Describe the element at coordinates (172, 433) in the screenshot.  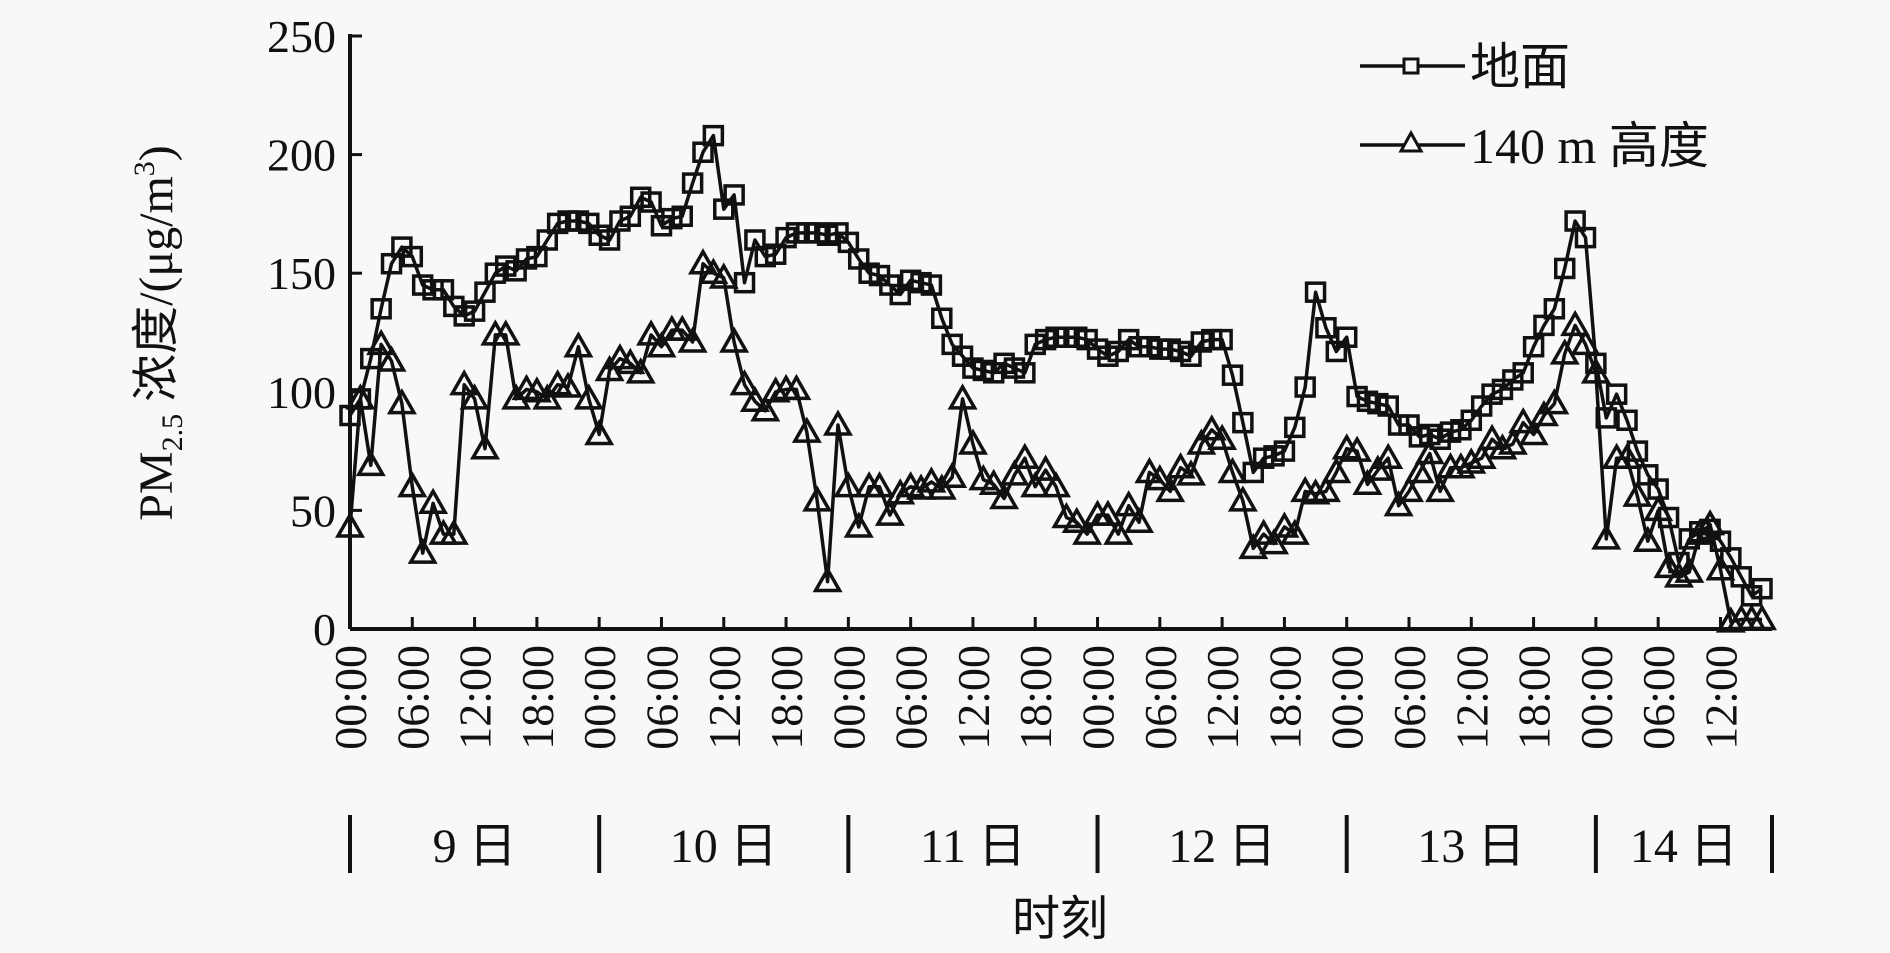
I see `y-axis-title-sub: 2.5` at that location.